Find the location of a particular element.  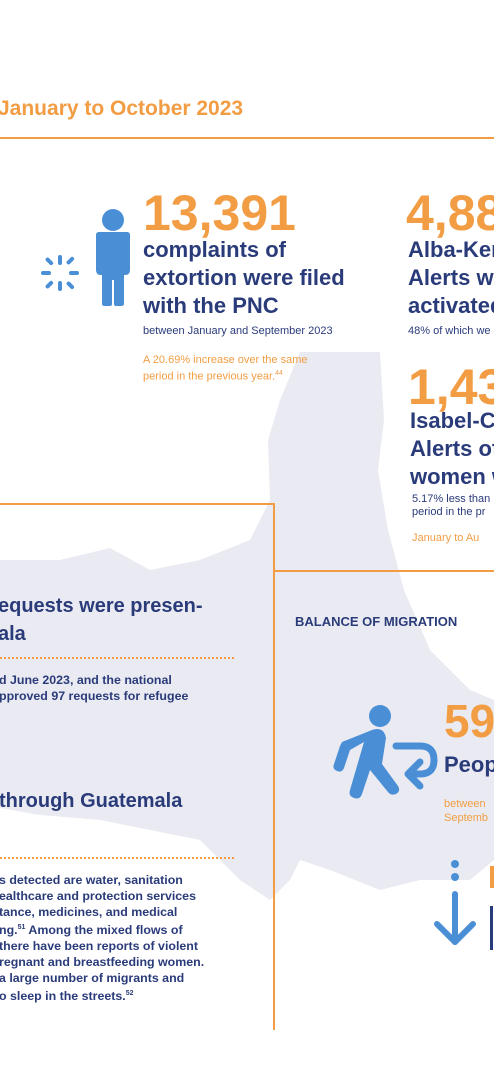

transit-line-8: o sleep in the streets.52 is located at coordinates (67, 996).